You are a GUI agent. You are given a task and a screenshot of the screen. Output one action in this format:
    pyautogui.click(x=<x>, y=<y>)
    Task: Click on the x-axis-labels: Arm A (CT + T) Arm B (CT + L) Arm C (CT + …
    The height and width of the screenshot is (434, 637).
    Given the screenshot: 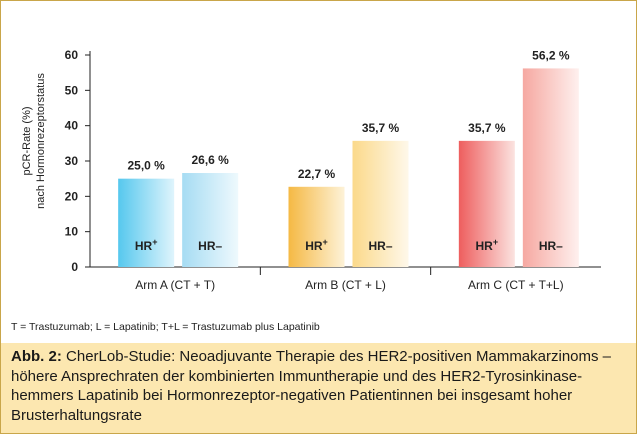 What is the action you would take?
    pyautogui.click(x=349, y=285)
    